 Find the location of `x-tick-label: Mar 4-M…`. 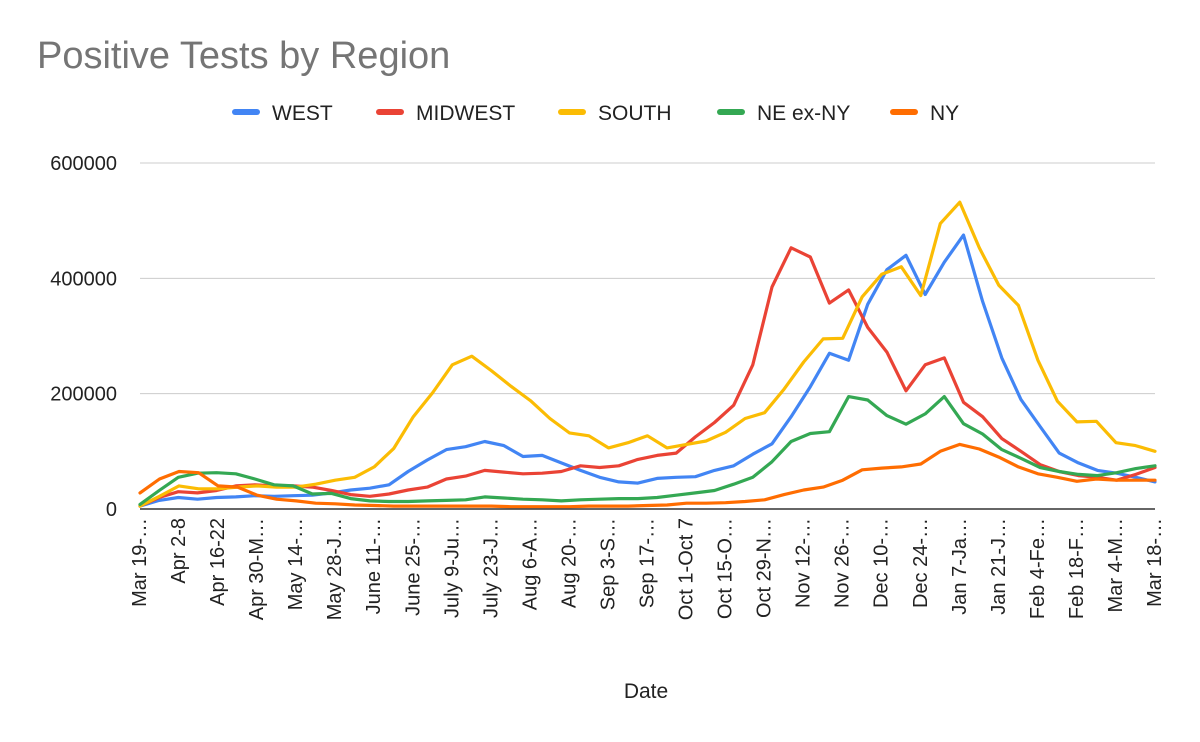

x-tick-label: Mar 4-M… is located at coordinates (1116, 565).